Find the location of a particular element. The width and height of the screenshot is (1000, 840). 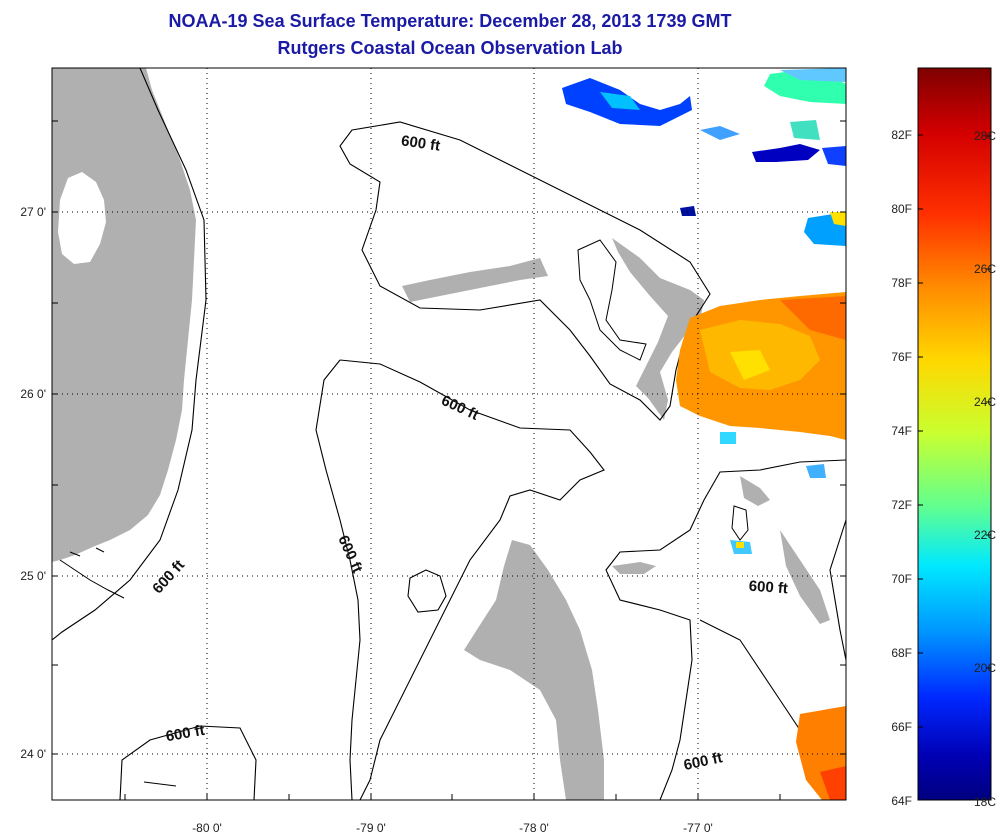

celsius-label: 18C is located at coordinates (985, 802).